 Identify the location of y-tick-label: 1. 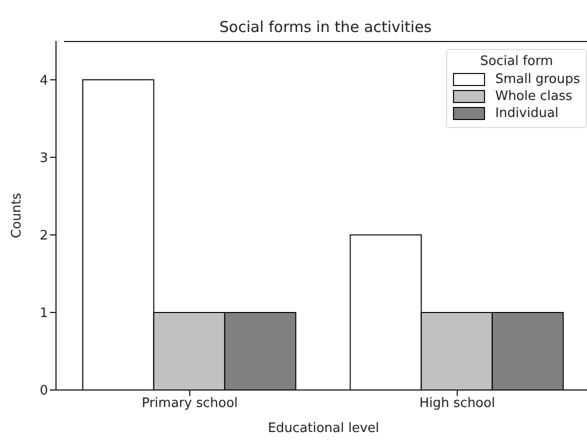
(44, 314).